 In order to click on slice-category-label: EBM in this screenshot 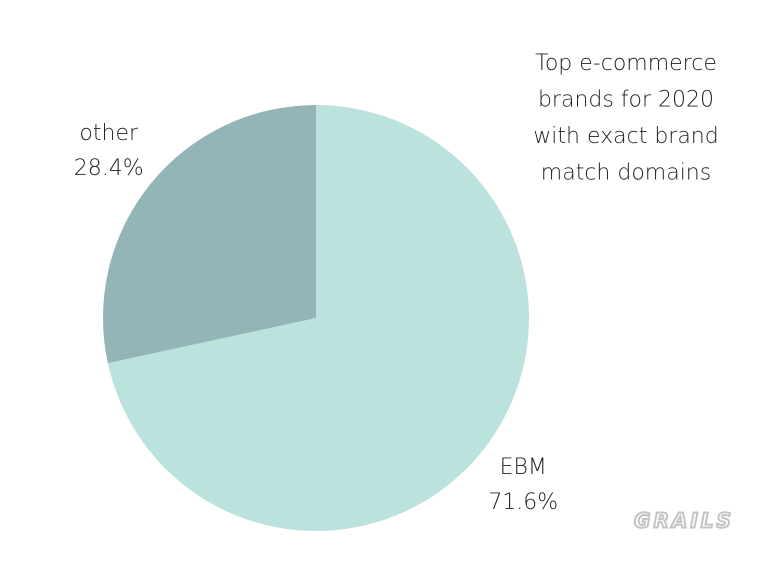, I will do `click(523, 467)`.